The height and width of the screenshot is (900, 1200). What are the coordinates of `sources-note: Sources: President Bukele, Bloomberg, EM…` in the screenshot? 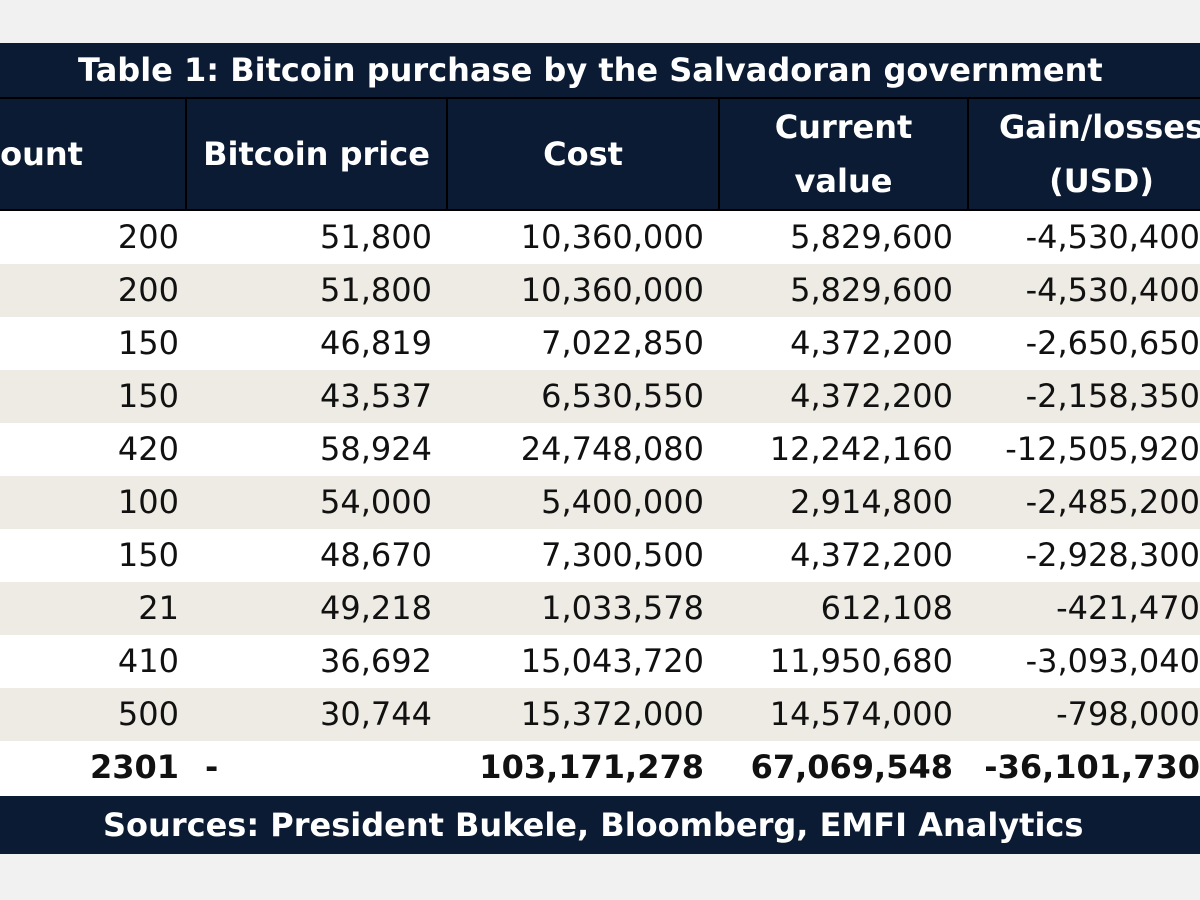 It's located at (593, 825).